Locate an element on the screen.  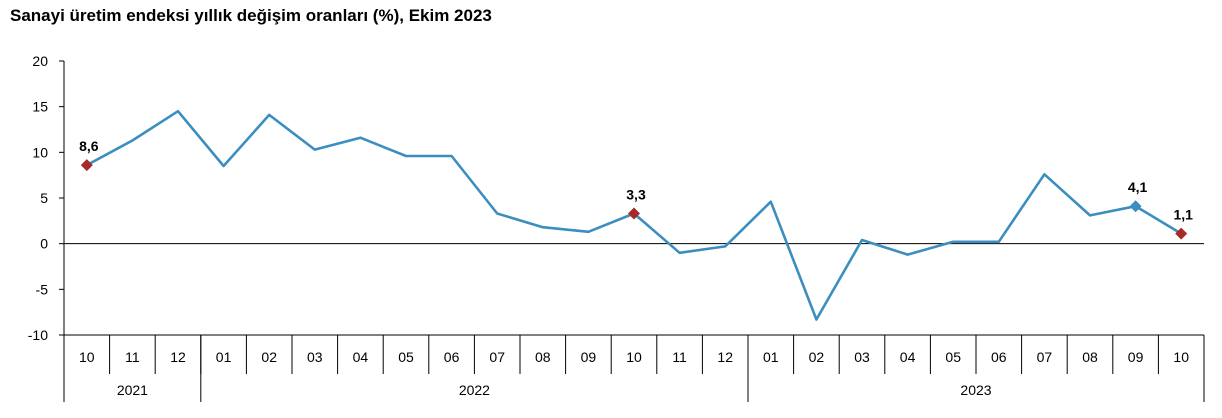
year-label: 2021 is located at coordinates (132, 390).